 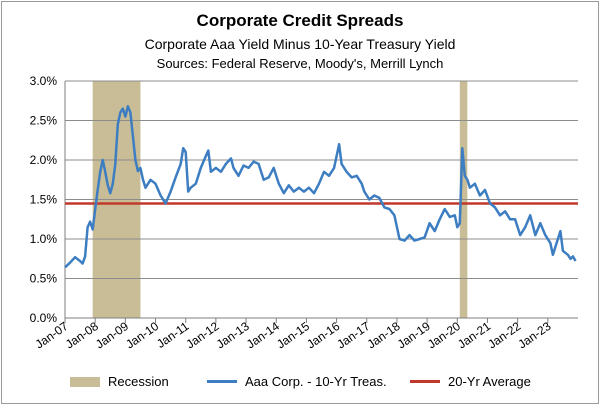 I want to click on x-tick-label: Jan-17, so click(x=353, y=335).